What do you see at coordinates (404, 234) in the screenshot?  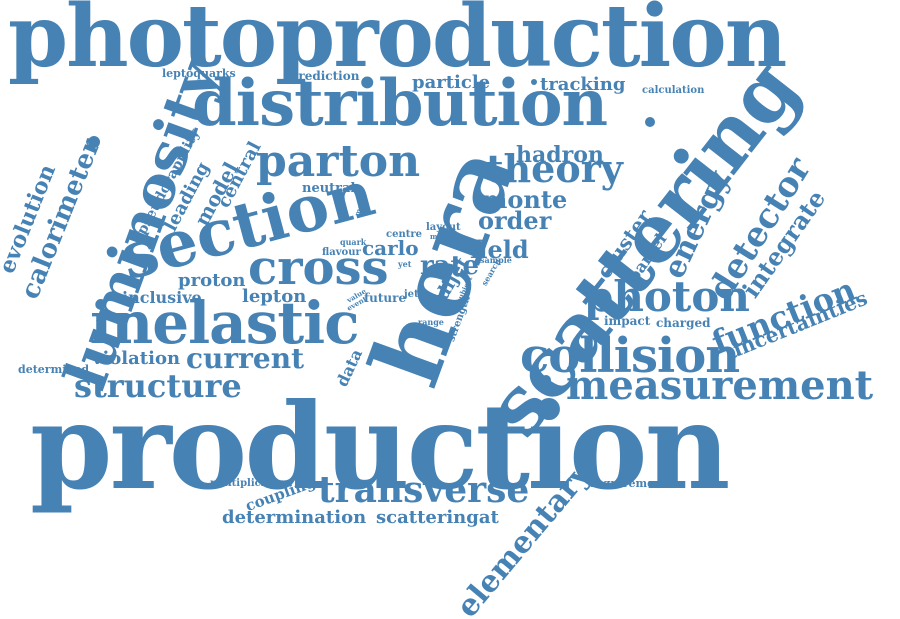 I see `word-centre: centre` at bounding box center [404, 234].